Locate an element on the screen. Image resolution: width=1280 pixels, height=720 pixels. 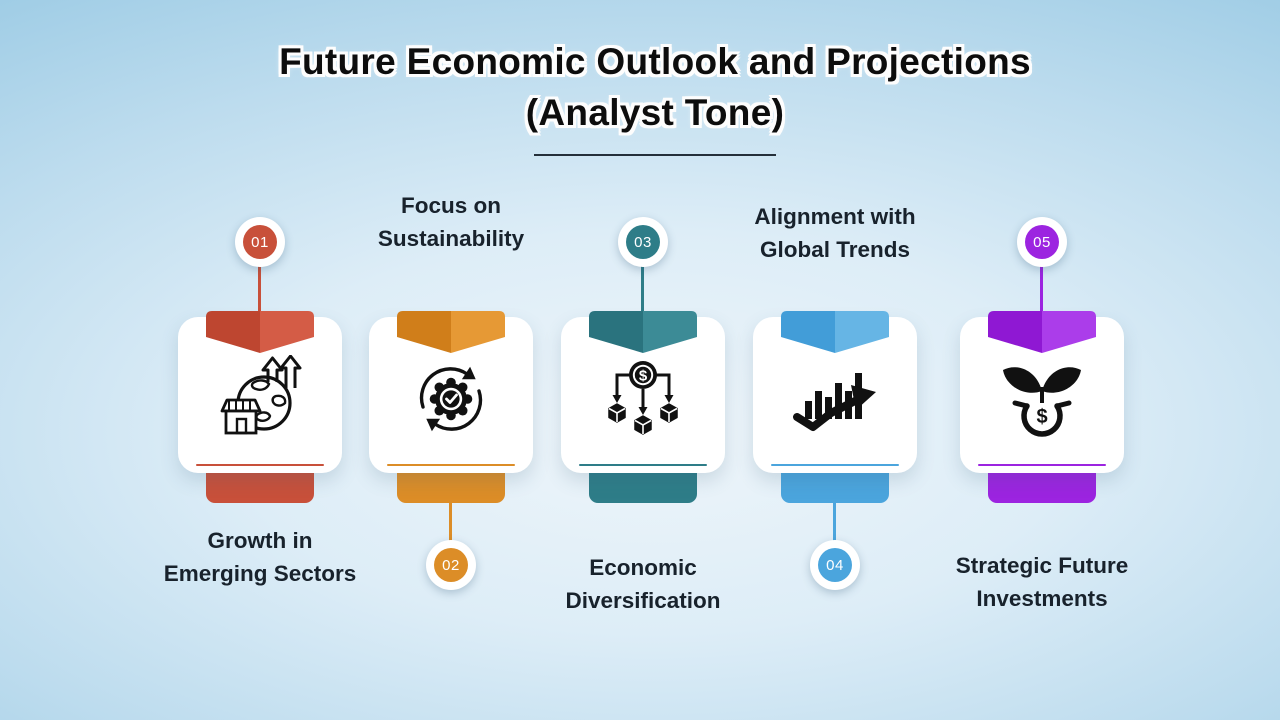
step-label-line-2: Emerging Sectors is located at coordinates (260, 573).